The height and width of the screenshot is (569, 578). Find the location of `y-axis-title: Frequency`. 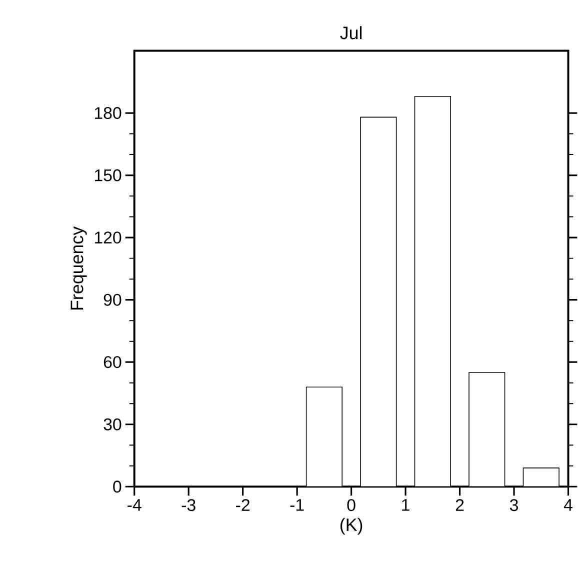

y-axis-title: Frequency is located at coordinates (78, 268).